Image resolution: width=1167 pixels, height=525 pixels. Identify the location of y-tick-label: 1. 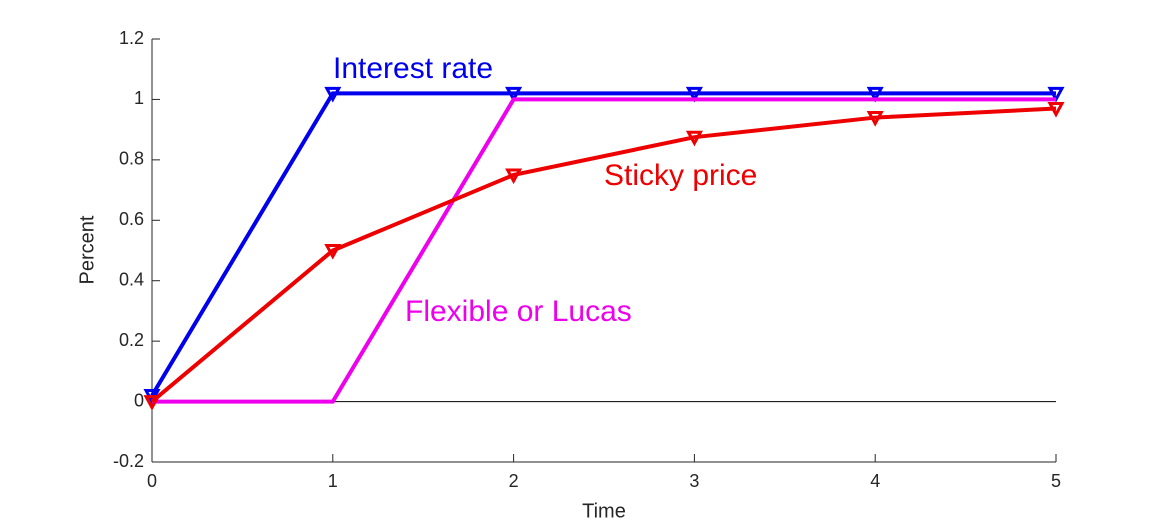
(139, 98).